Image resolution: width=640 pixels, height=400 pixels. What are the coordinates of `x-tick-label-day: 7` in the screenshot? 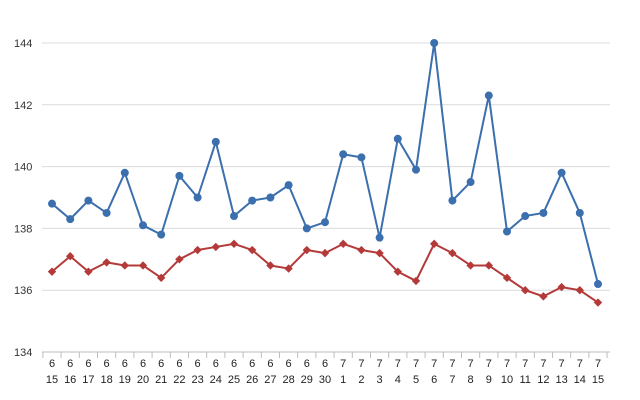 It's located at (452, 380).